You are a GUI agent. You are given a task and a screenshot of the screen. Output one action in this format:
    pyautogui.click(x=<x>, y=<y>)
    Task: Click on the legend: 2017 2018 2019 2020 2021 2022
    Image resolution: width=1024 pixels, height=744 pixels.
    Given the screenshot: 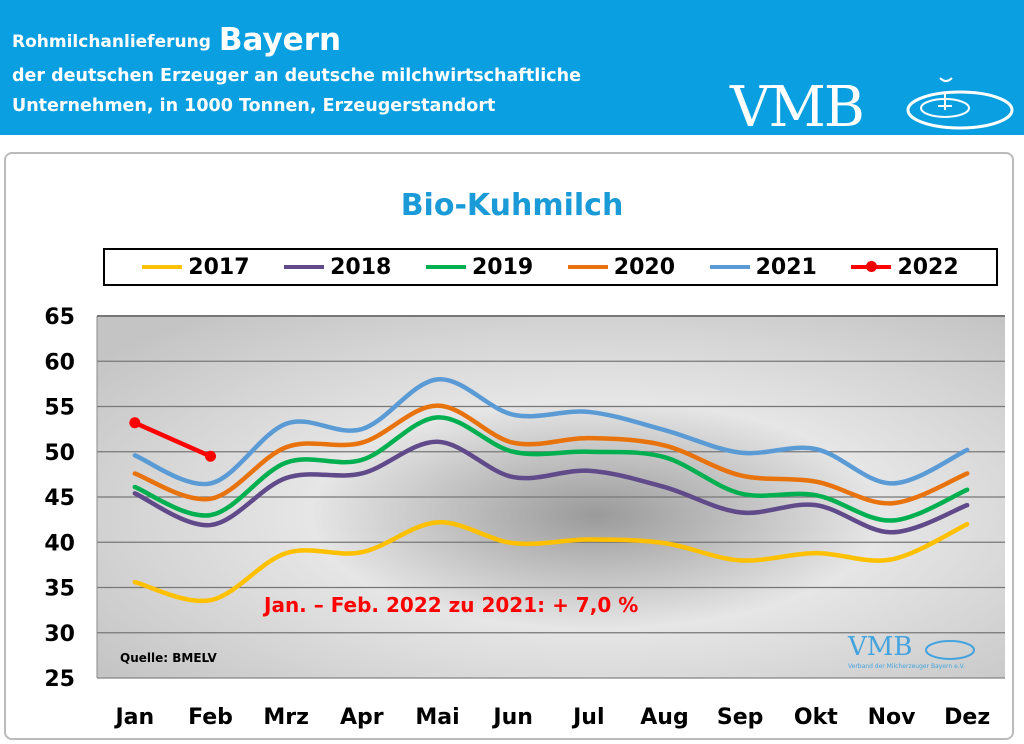 What is the action you would take?
    pyautogui.click(x=550, y=267)
    